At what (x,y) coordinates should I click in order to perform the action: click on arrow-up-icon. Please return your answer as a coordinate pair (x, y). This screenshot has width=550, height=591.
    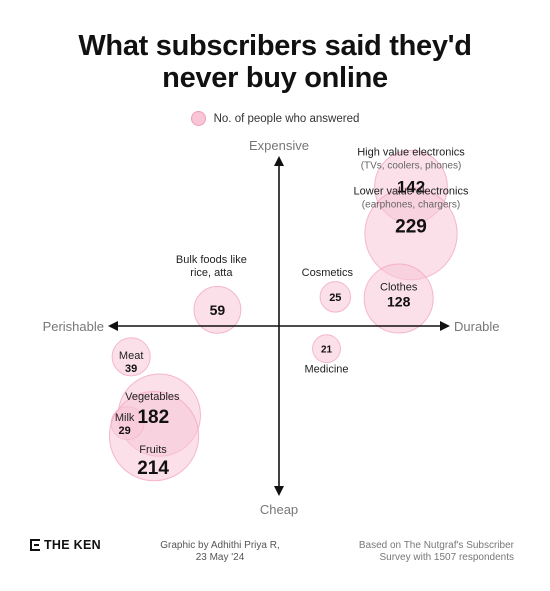
    Looking at the image, I should click on (279, 161).